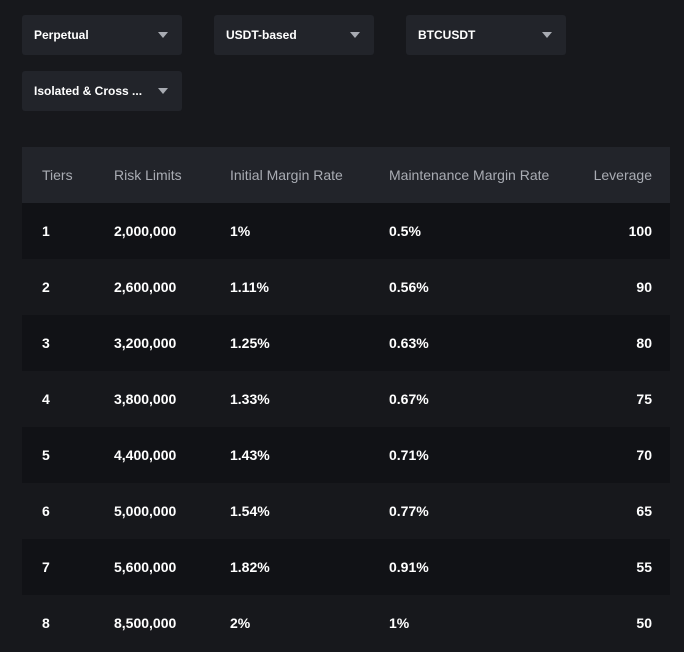  What do you see at coordinates (250, 455) in the screenshot?
I see `initial-margin-rate-cell: 1.43%` at bounding box center [250, 455].